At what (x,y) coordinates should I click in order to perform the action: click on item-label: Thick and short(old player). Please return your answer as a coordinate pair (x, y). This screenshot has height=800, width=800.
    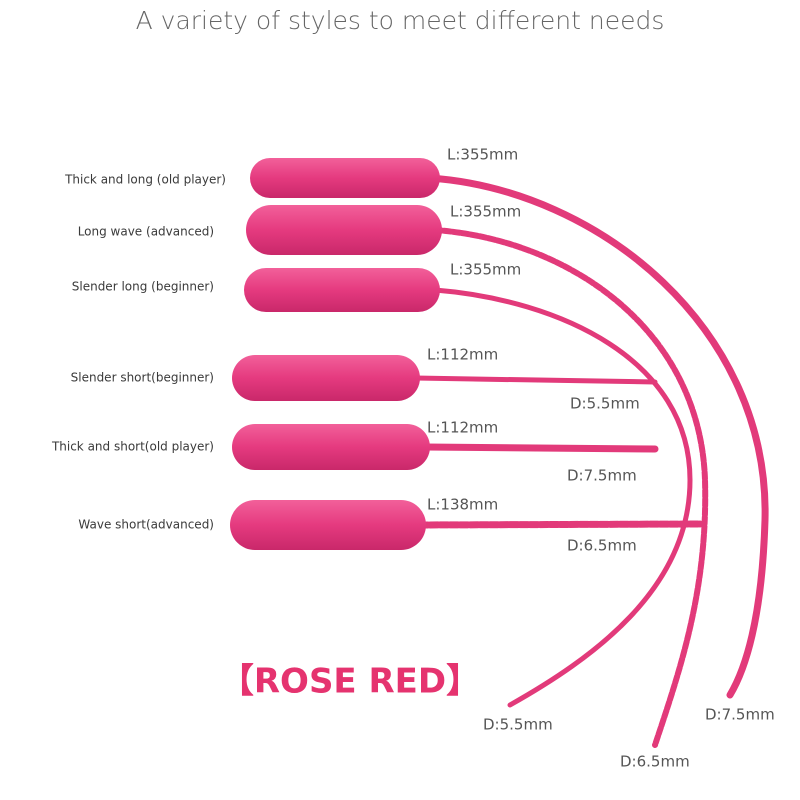
    Looking at the image, I should click on (132, 447).